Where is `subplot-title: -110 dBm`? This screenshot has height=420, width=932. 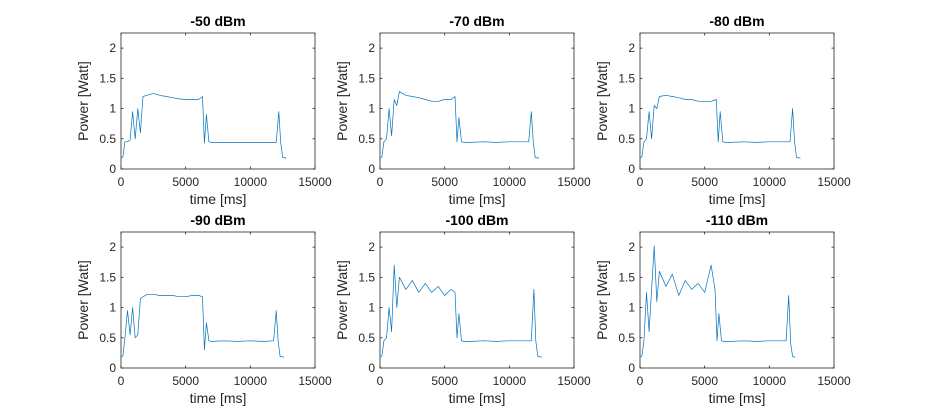
subplot-title: -110 dBm is located at coordinates (737, 220).